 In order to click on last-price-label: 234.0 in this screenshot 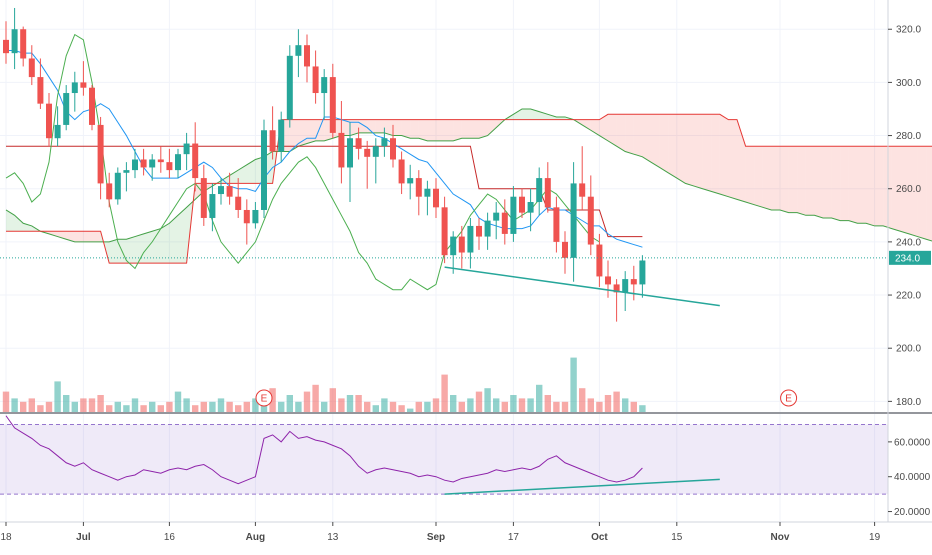, I will do `click(907, 258)`.